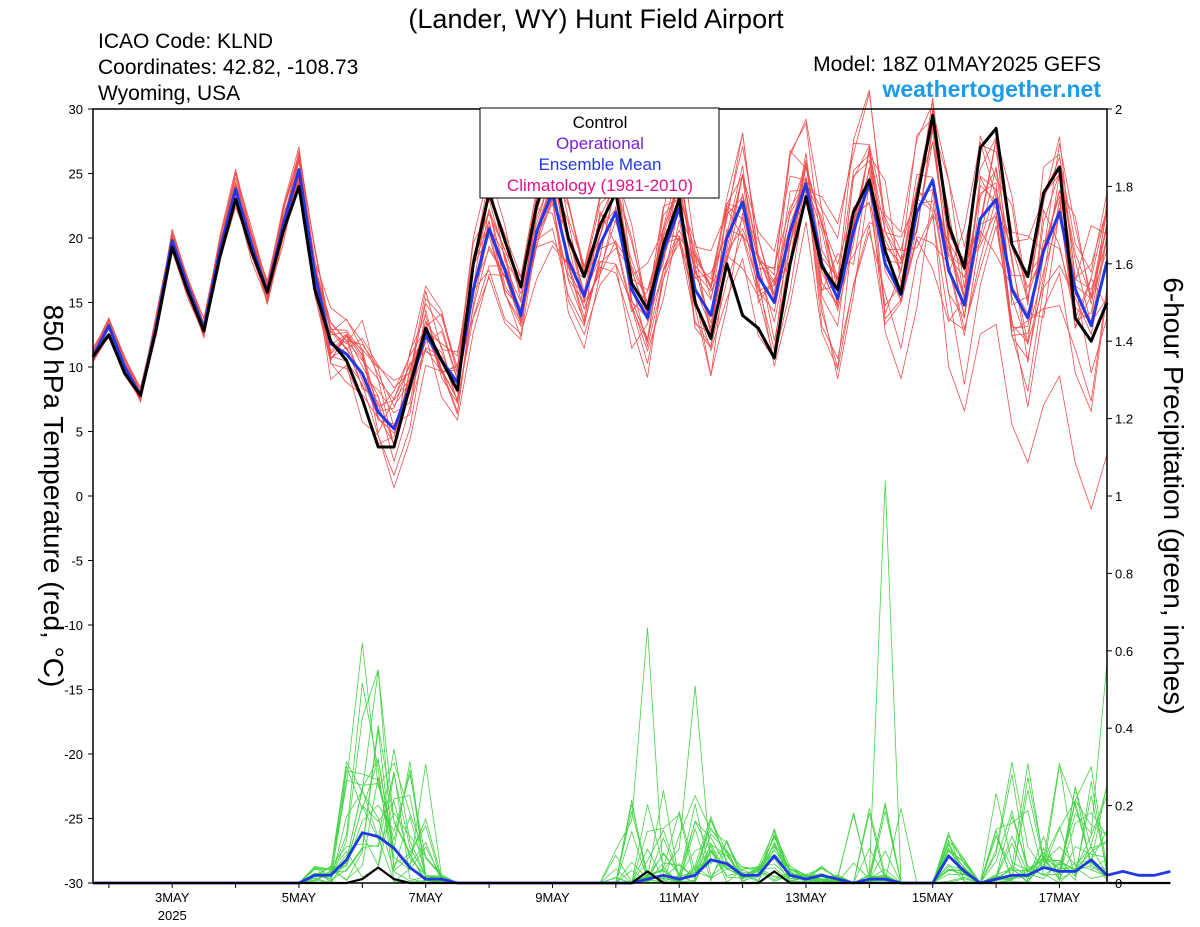 The image size is (1200, 927). Describe the element at coordinates (76, 238) in the screenshot. I see `y-tick-label: 20` at that location.